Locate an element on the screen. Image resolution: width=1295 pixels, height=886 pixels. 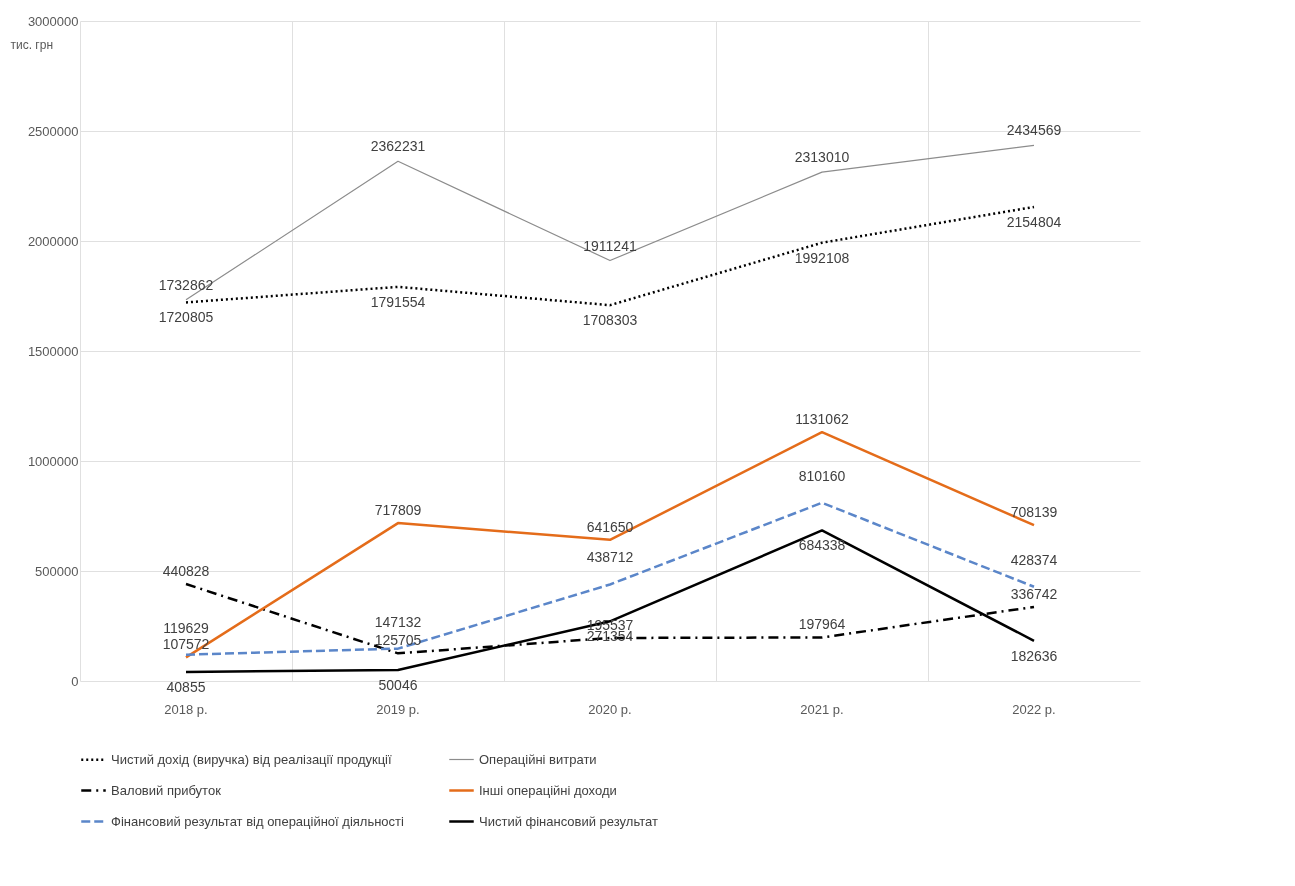
data-label: 125705 is located at coordinates (398, 640).